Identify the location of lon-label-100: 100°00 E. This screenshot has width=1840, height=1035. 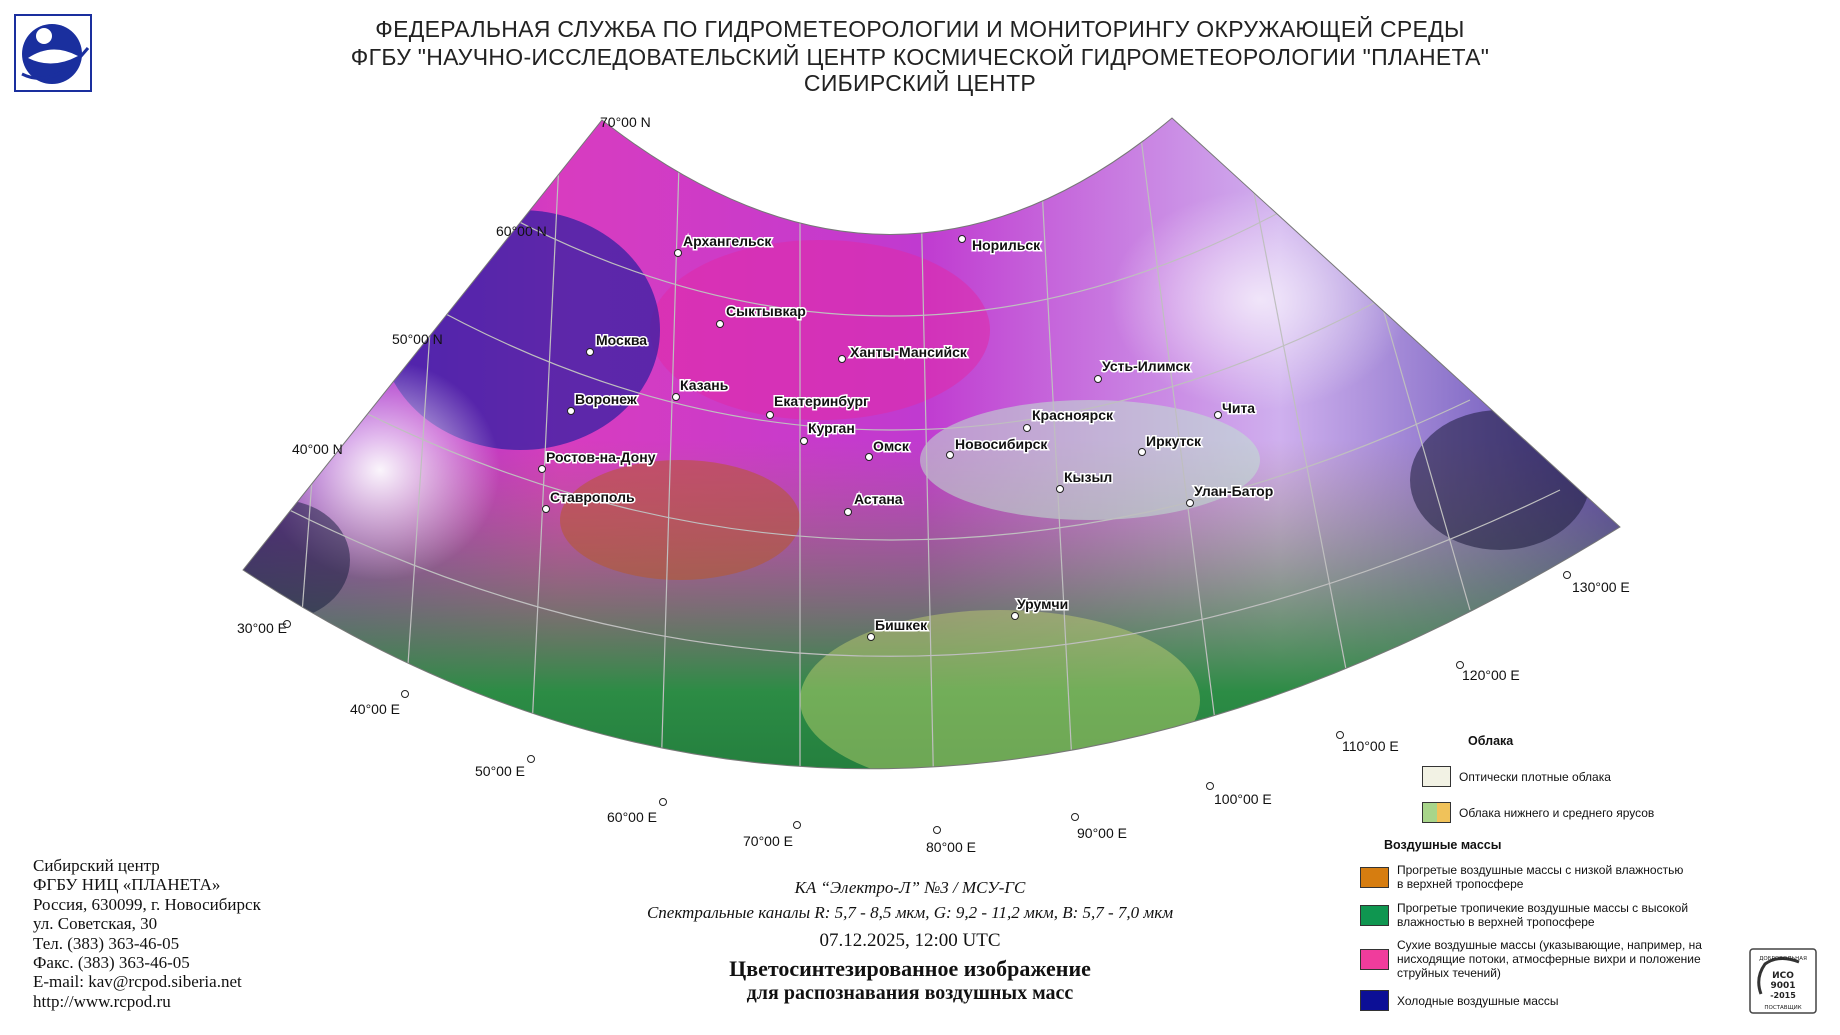
(1243, 799).